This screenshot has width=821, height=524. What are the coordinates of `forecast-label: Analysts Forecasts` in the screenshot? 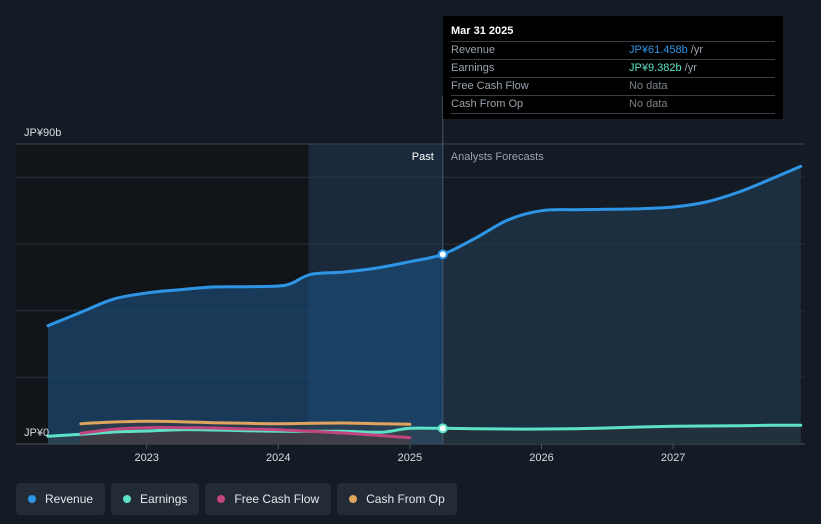 It's located at (497, 157).